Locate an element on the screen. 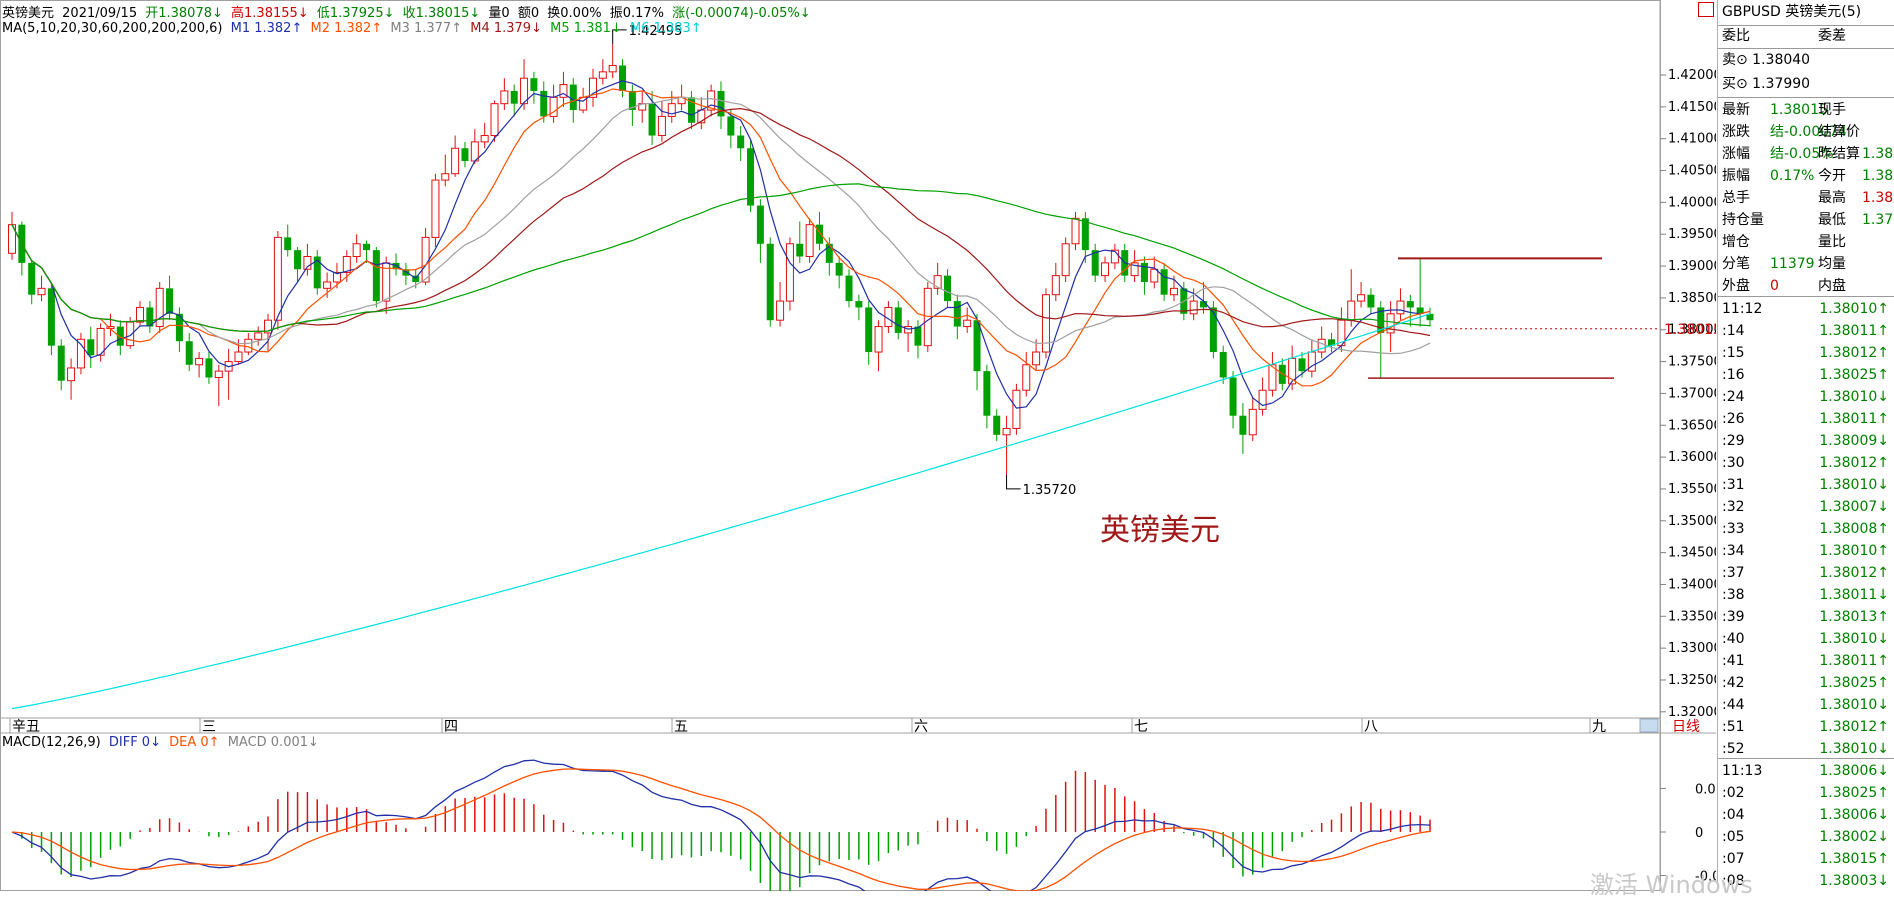  price-tick-label: 1.35500 is located at coordinates (1692, 489).